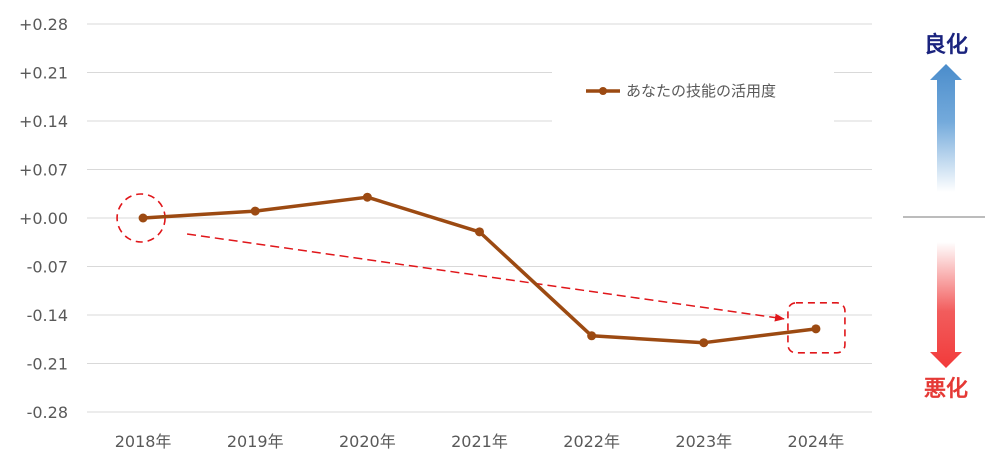 The height and width of the screenshot is (469, 998). What do you see at coordinates (43, 170) in the screenshot?
I see `y-tick-label: +0.07` at bounding box center [43, 170].